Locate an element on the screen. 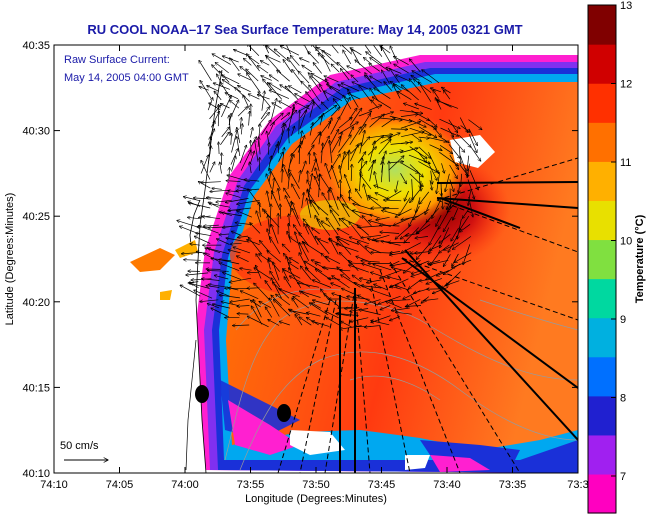  x-axis-label: Longitude (Degrees:Minutes) is located at coordinates (316, 499).